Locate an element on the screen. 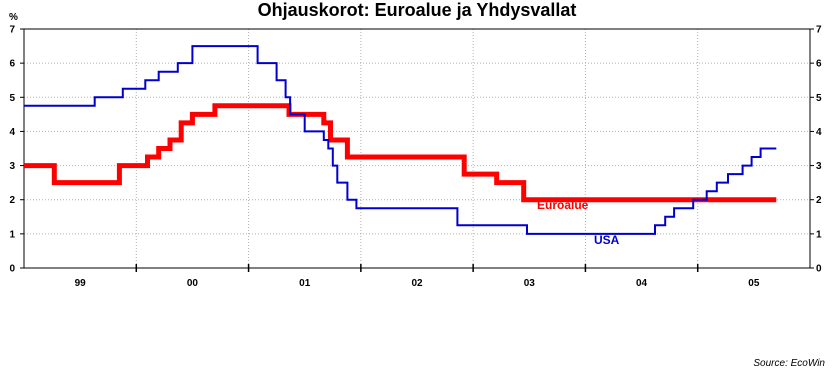 This screenshot has width=834, height=378. x-tick-label: 99 is located at coordinates (81, 283).